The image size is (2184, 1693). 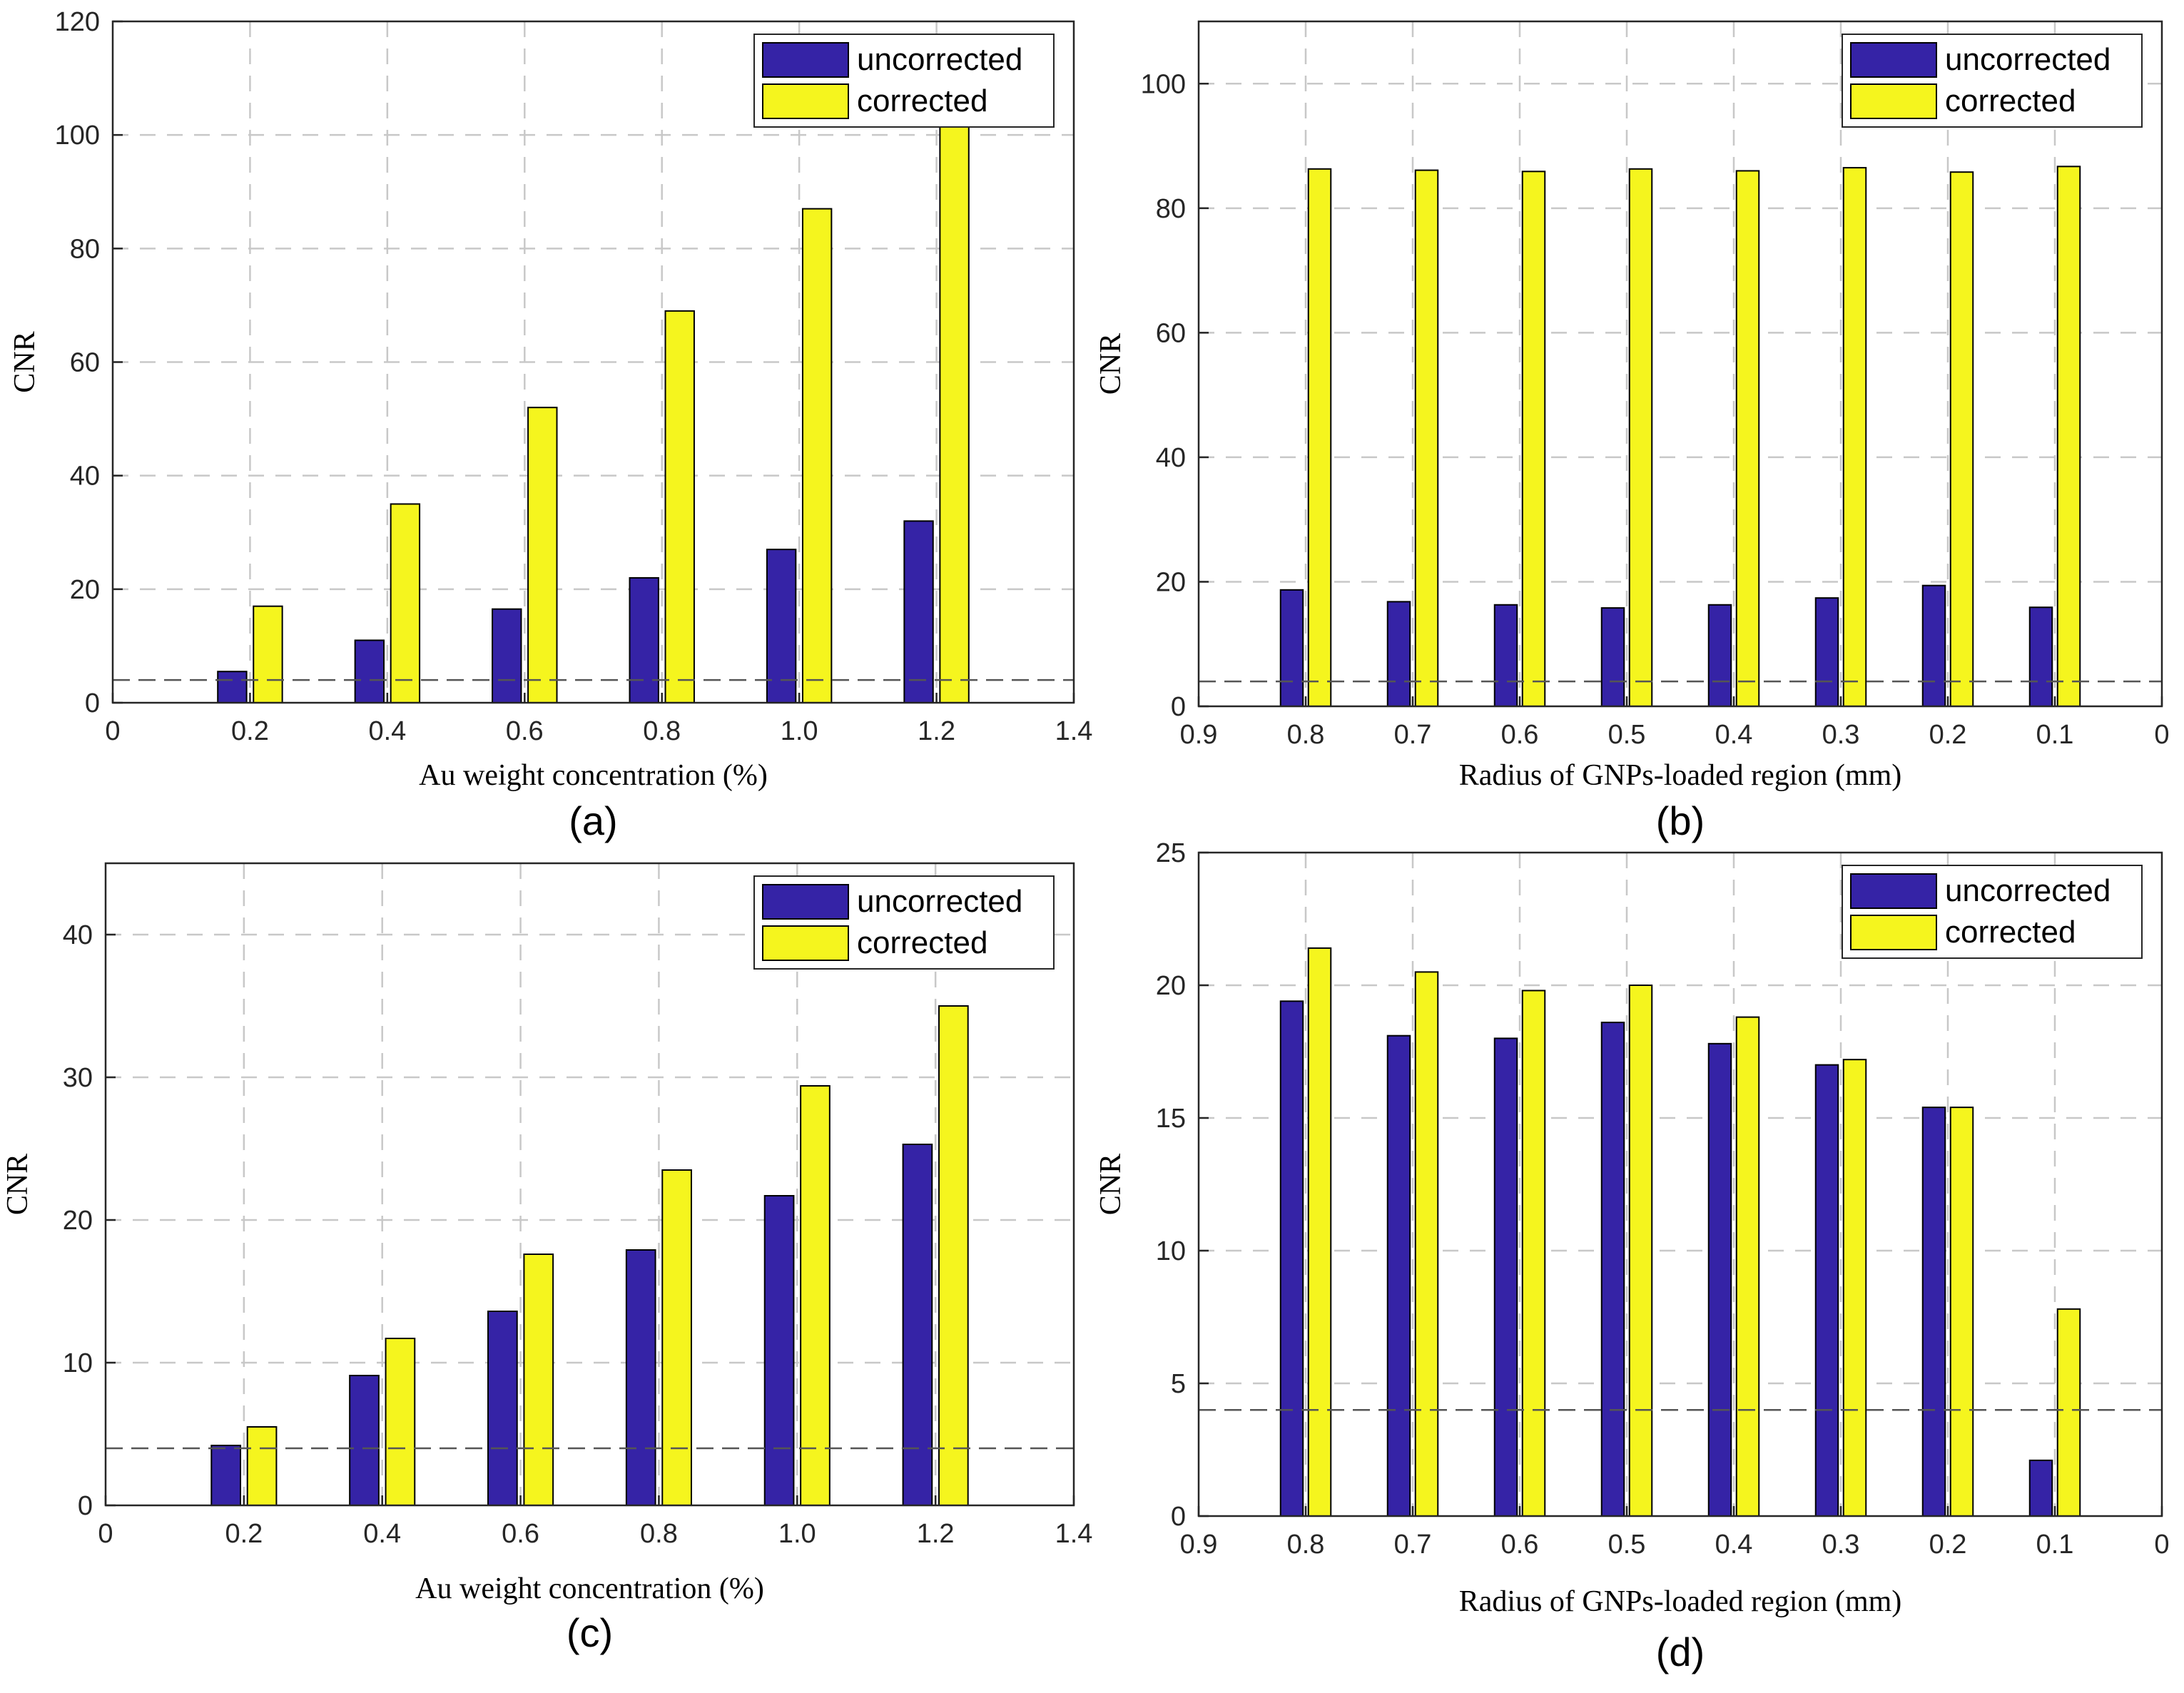 What do you see at coordinates (78, 1078) in the screenshot?
I see `y-tick-label: 30` at bounding box center [78, 1078].